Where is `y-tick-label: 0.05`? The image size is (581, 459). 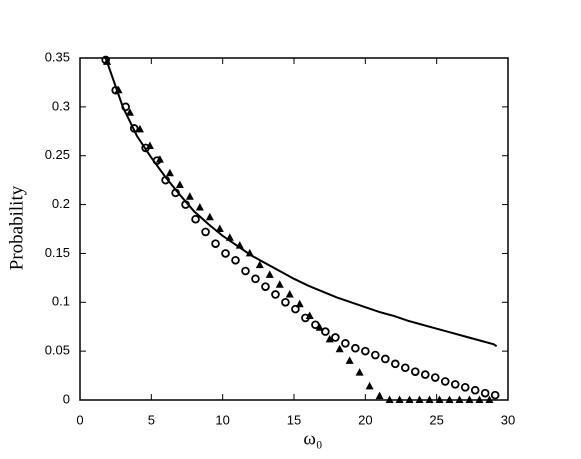
y-tick-label: 0.05 is located at coordinates (57, 350).